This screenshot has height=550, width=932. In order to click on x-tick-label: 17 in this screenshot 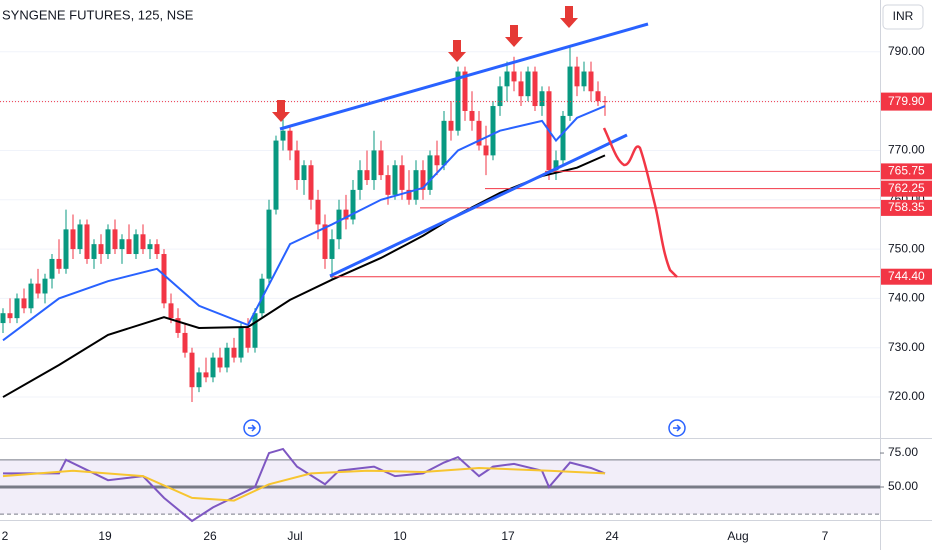, I will do `click(508, 536)`.